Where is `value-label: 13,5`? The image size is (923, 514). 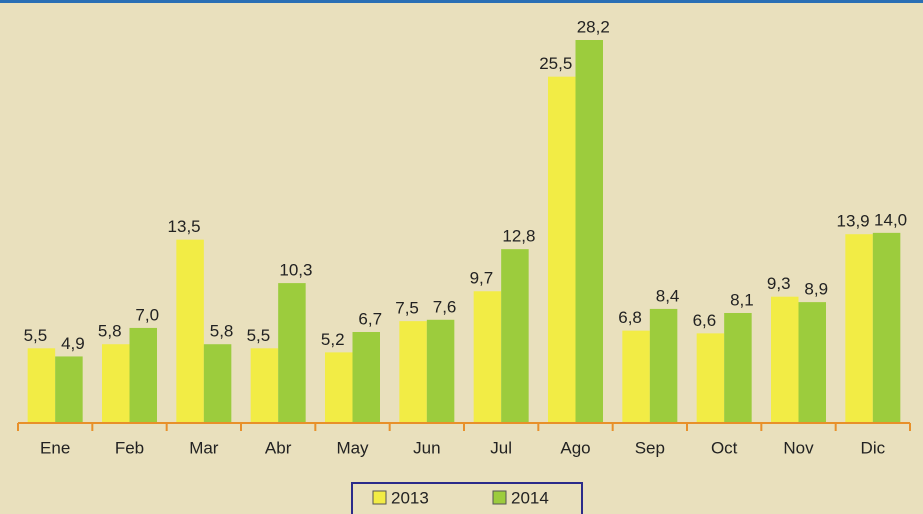
value-label: 13,5 is located at coordinates (184, 226).